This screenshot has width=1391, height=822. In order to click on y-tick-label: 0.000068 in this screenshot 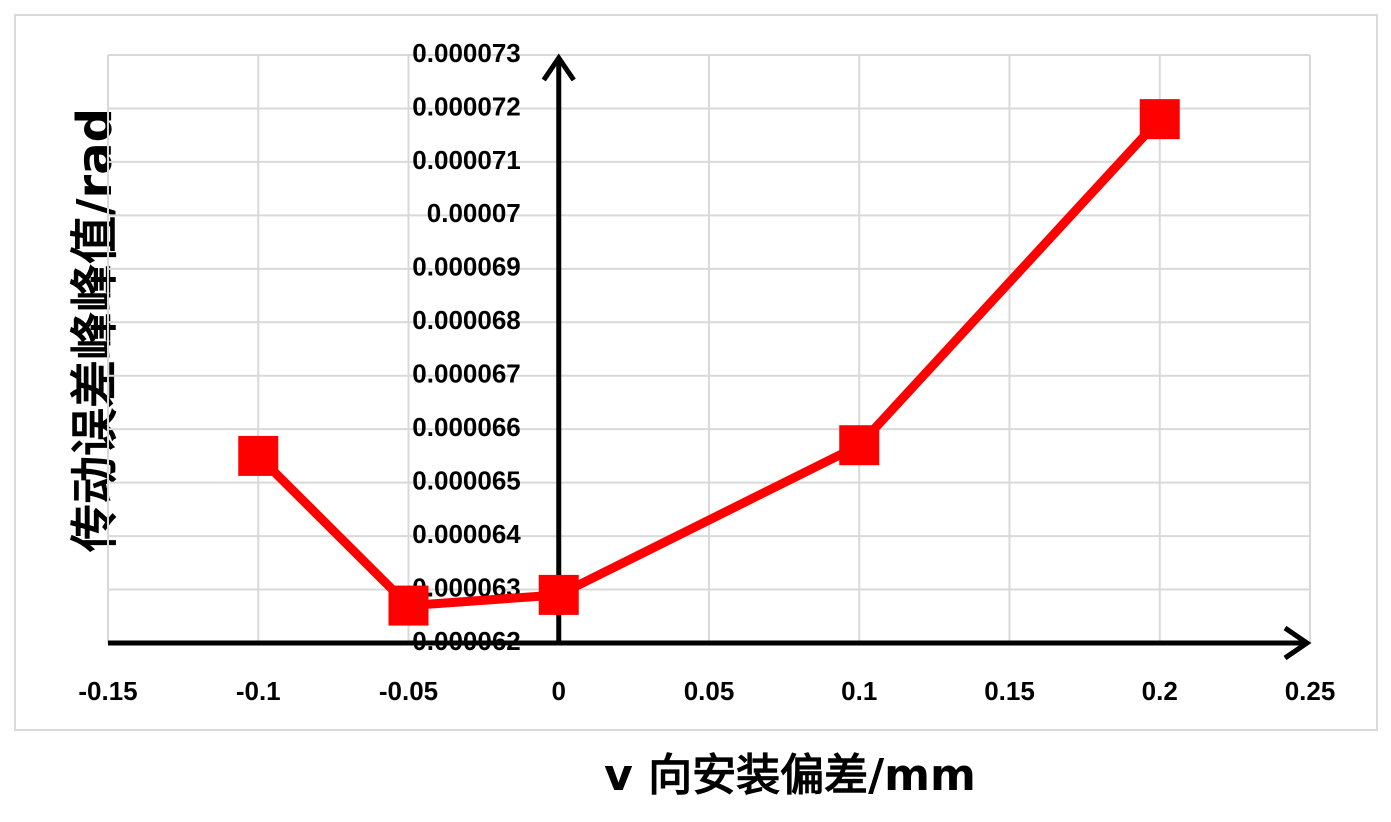, I will do `click(466, 320)`.